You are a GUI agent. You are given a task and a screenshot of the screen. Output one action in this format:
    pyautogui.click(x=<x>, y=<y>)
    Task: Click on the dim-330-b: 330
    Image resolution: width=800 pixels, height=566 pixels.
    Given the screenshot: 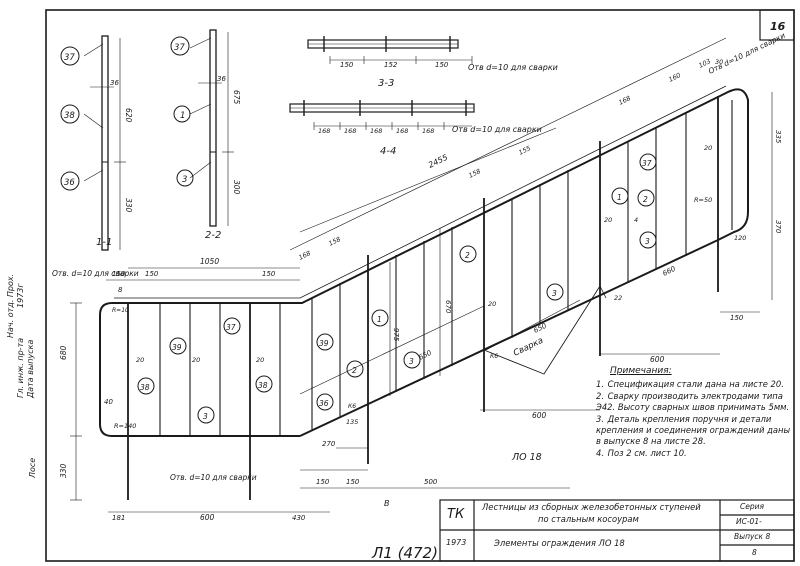 What is the action you would take?
    pyautogui.click(x=63, y=470)
    